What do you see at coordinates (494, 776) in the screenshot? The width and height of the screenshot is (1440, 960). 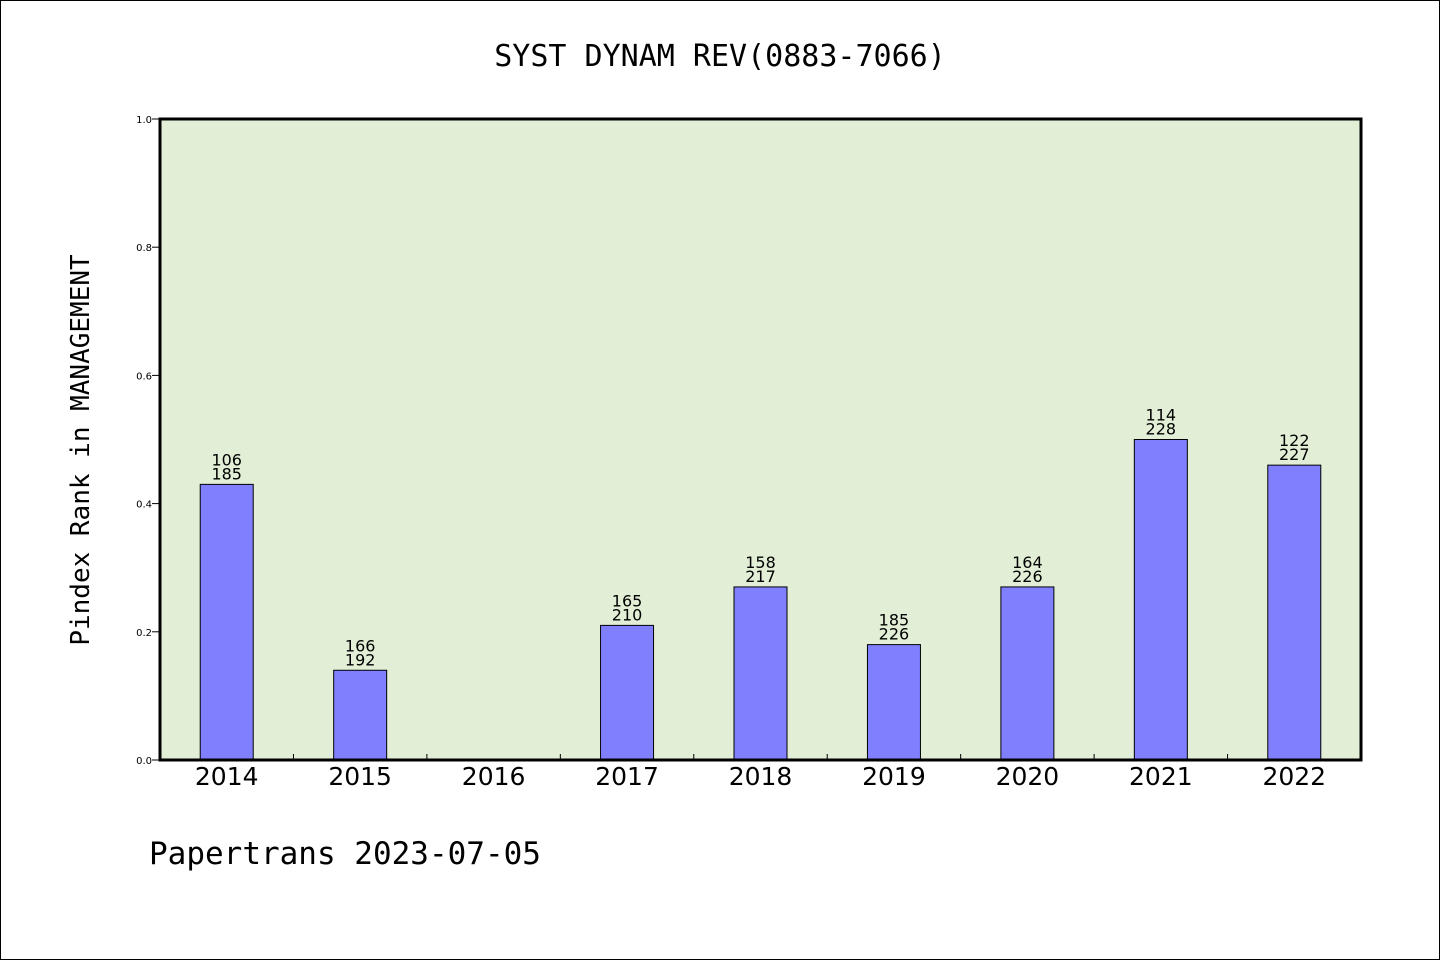 I see `x-tick-label: 2016` at bounding box center [494, 776].